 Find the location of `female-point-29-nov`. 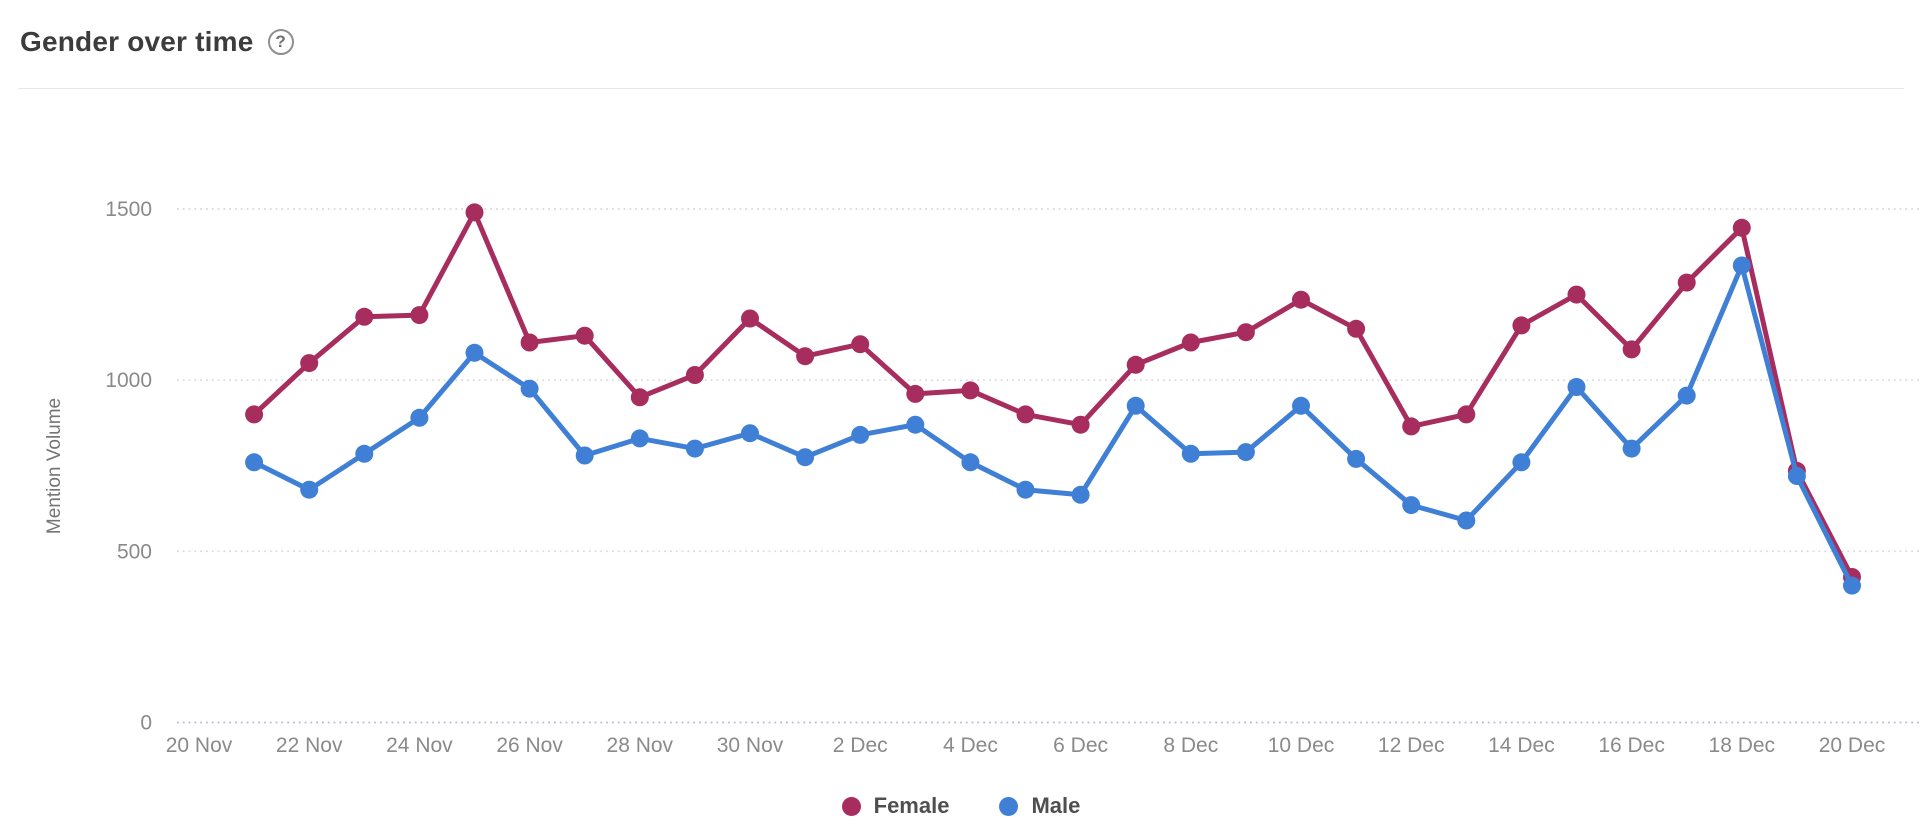

female-point-29-nov is located at coordinates (694, 375).